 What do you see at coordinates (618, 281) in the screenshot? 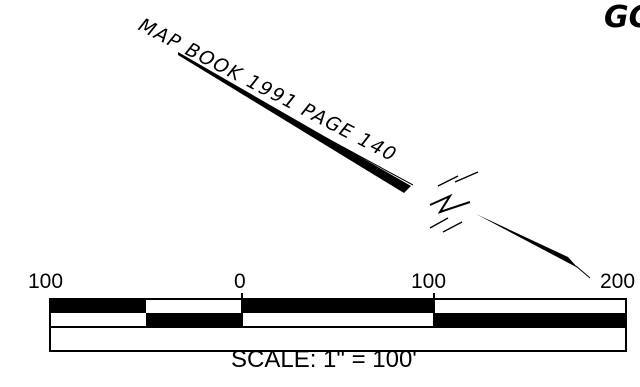
I see `scale-tick-label: 200` at bounding box center [618, 281].